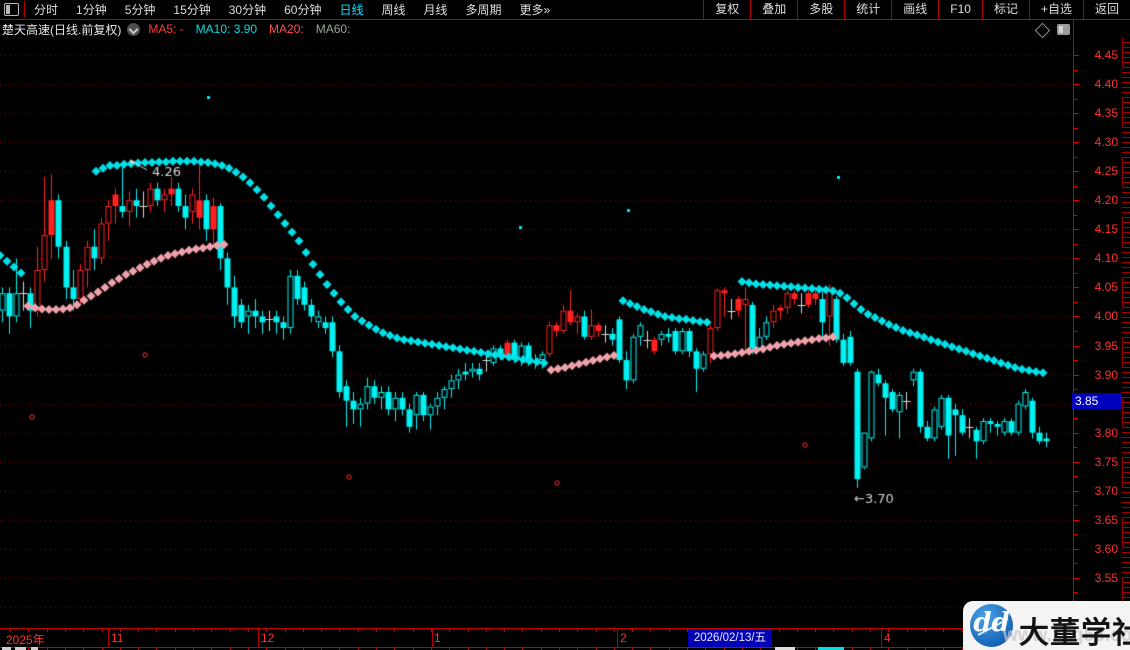 The height and width of the screenshot is (650, 1130). What do you see at coordinates (773, 9) in the screenshot?
I see `action-button-2: 叠加` at bounding box center [773, 9].